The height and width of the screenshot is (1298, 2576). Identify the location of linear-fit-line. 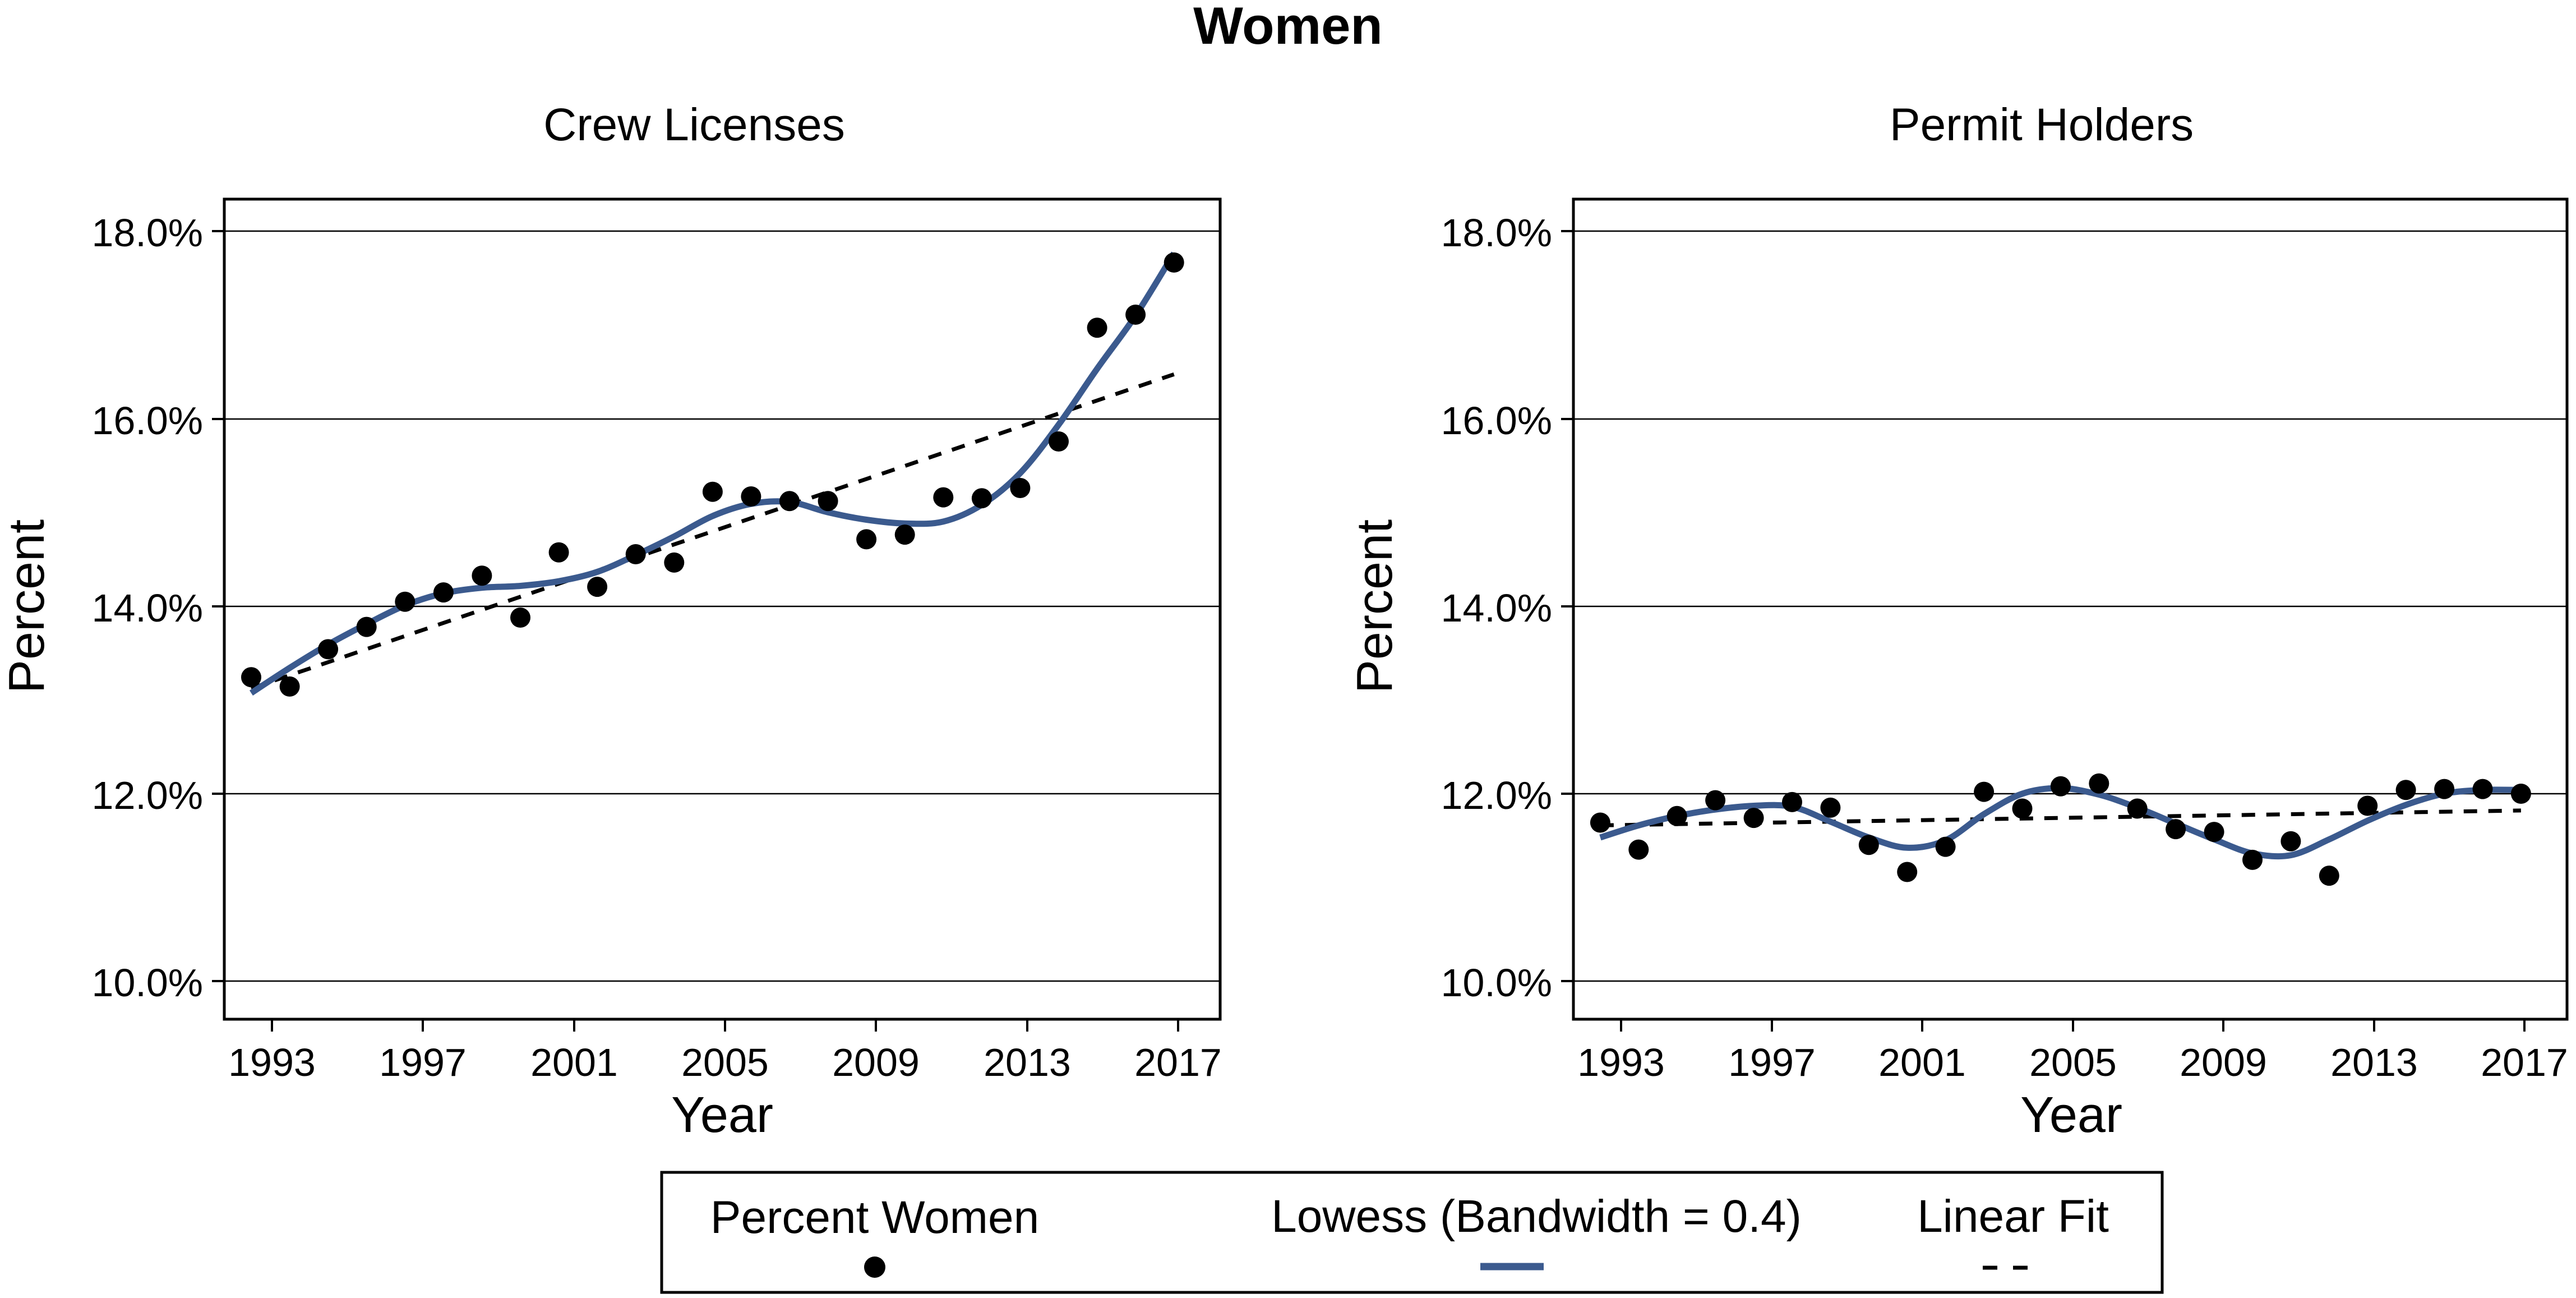
(713, 531).